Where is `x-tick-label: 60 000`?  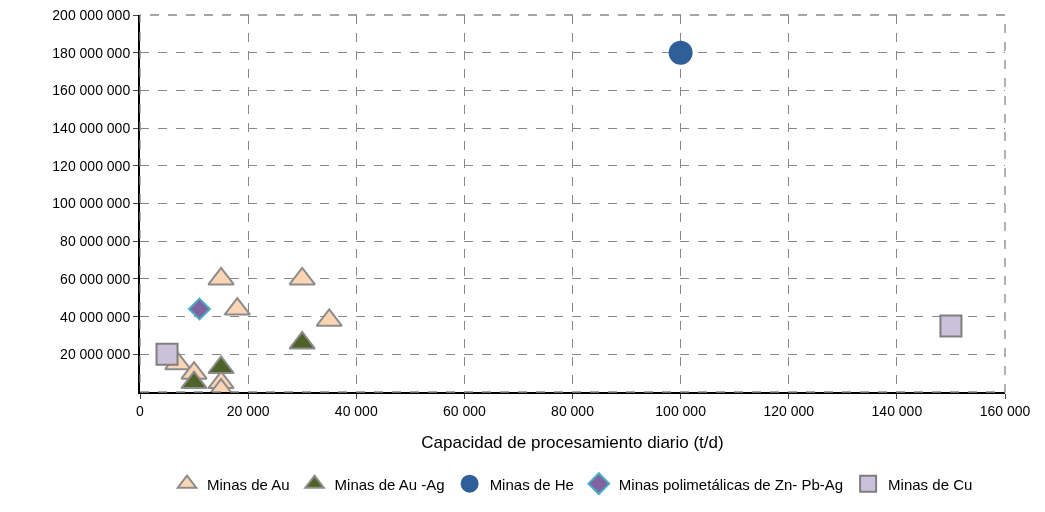 x-tick-label: 60 000 is located at coordinates (464, 410).